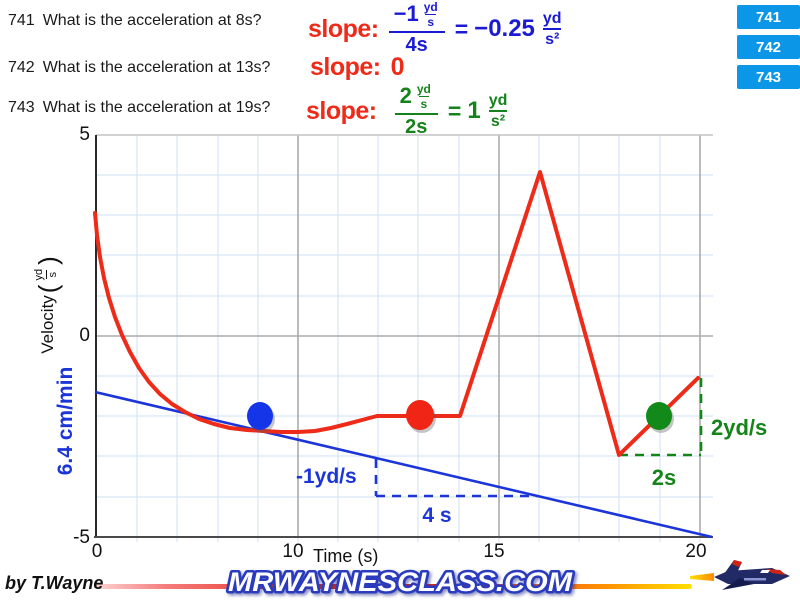  Describe the element at coordinates (260, 416) in the screenshot. I see `point-8s-dot` at that location.